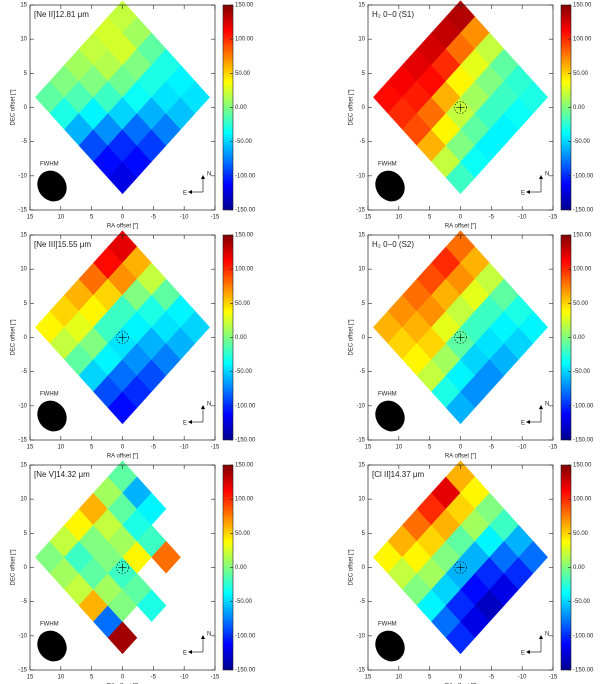 This screenshot has height=684, width=600. What do you see at coordinates (461, 227) in the screenshot?
I see `x-axis-label: RA offset [″]` at bounding box center [461, 227].